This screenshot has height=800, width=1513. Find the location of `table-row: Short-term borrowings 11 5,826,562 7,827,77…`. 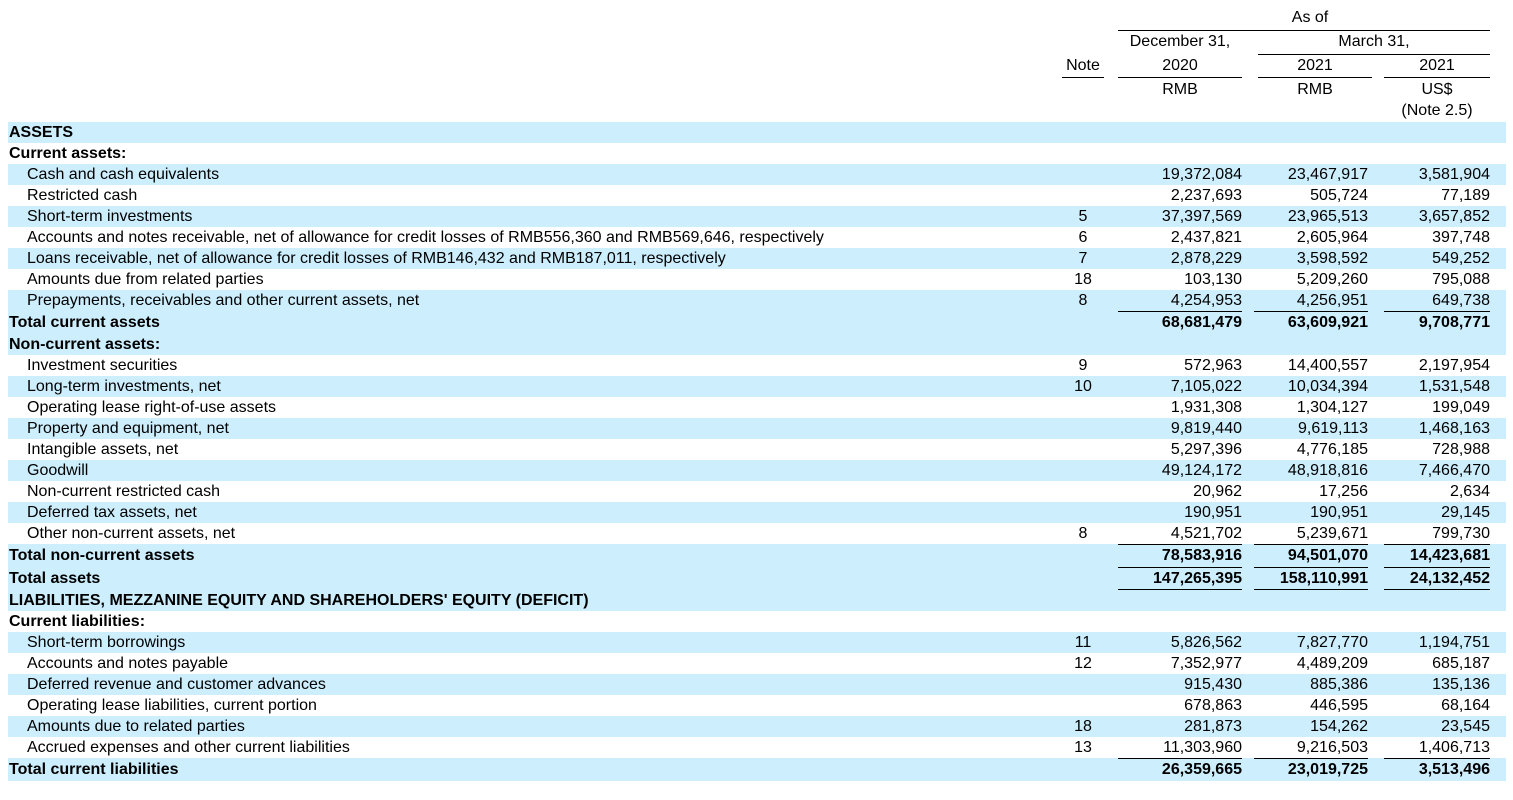

table-row: Short-term borrowings 11 5,826,562 7,827,77… is located at coordinates (757, 642).